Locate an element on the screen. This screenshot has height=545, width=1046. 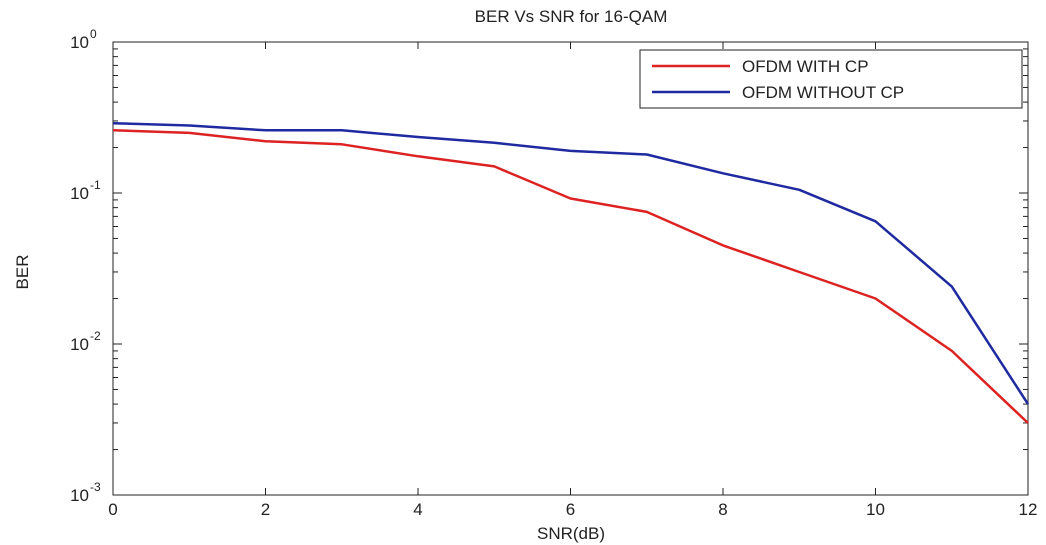
x-axis-label: SNR(dB) is located at coordinates (571, 533).